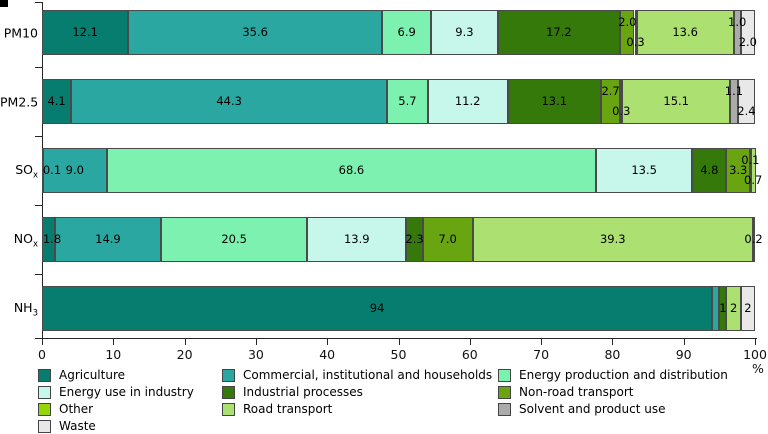  I want to click on segment-value-label: 0.7, so click(753, 180).